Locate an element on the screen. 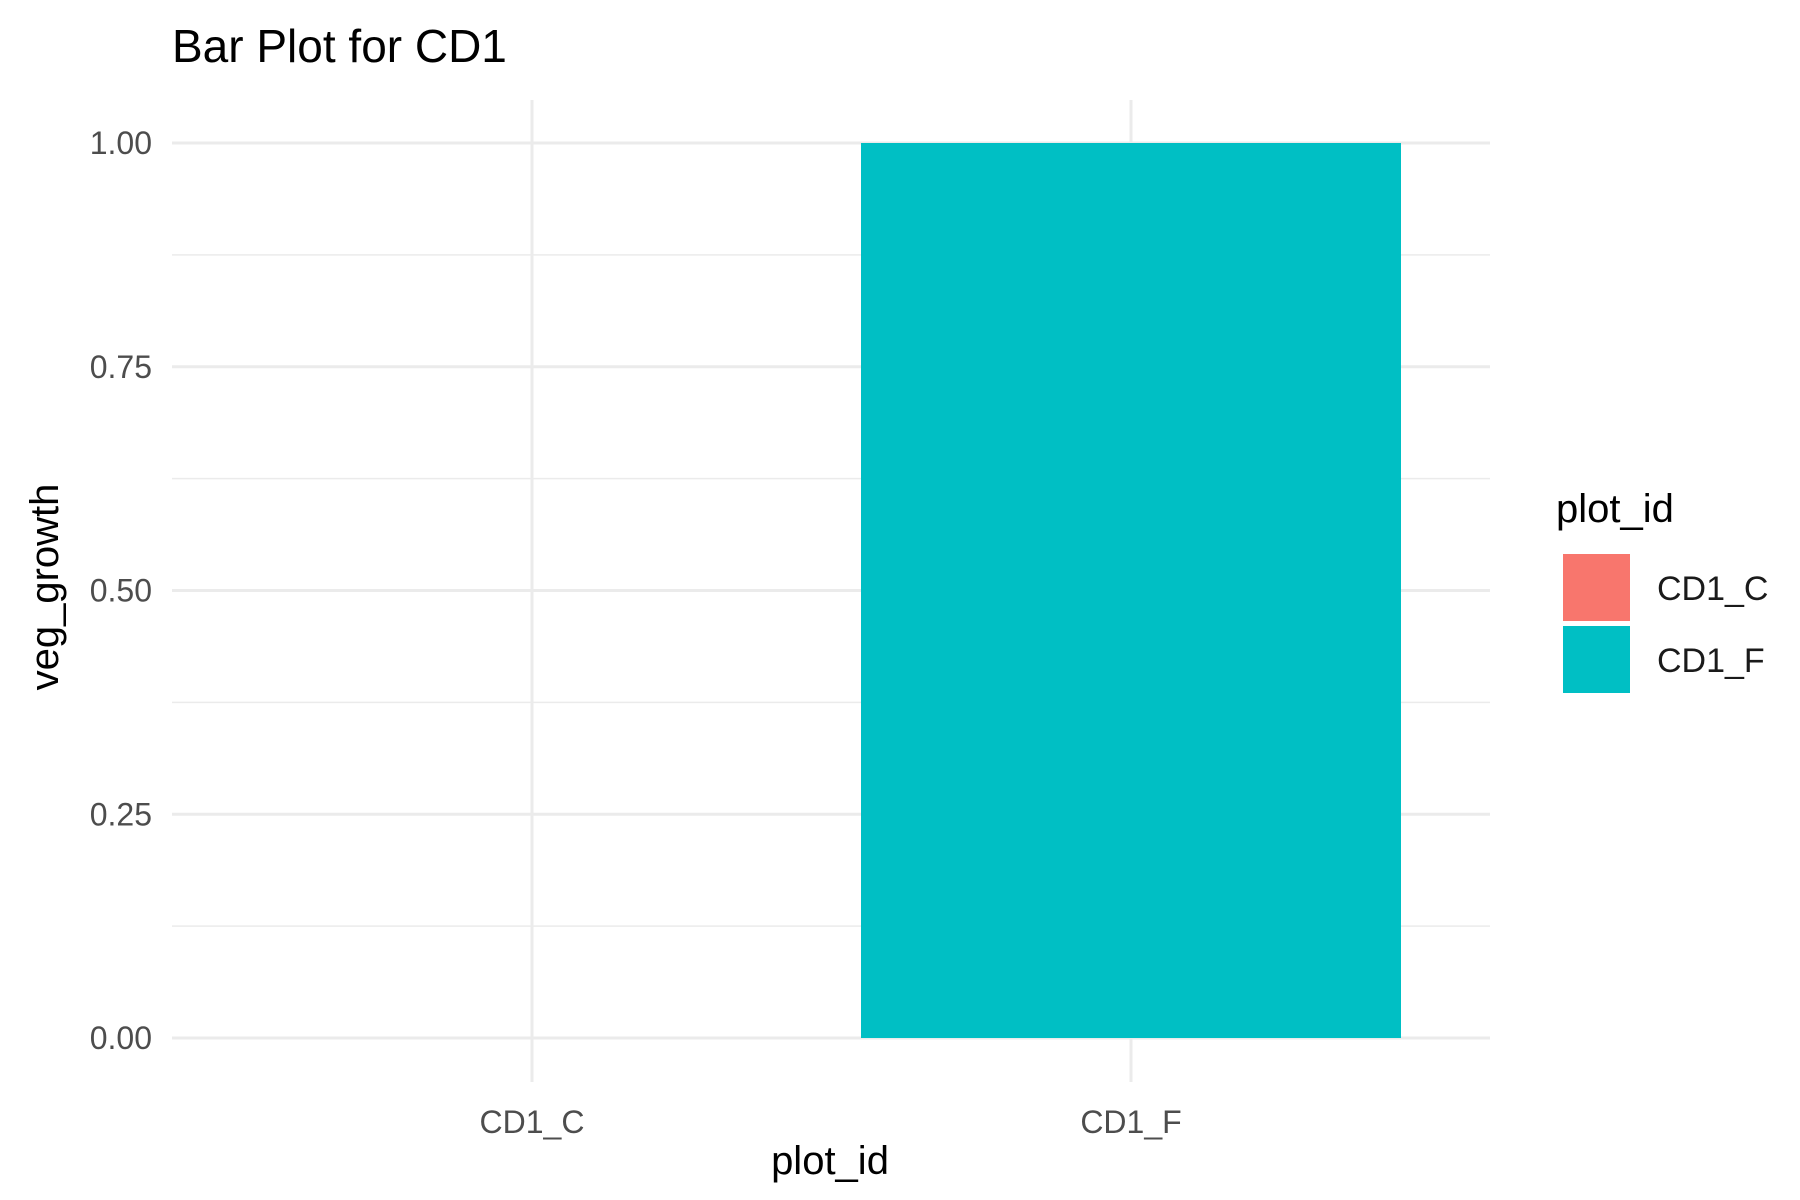  y-axis-ticks: 0.00 0.25 0.50 0.75 1.00 is located at coordinates (121, 590).